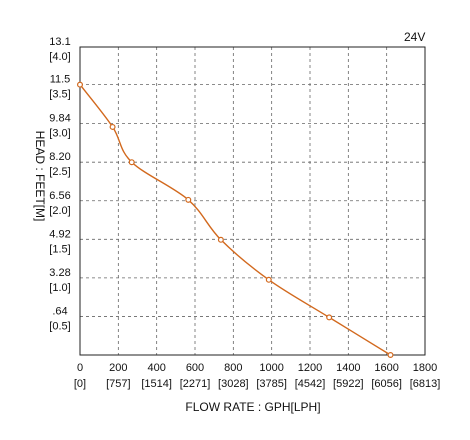 The width and height of the screenshot is (470, 440). I want to click on y-tick-label: 6.56, so click(59, 196).